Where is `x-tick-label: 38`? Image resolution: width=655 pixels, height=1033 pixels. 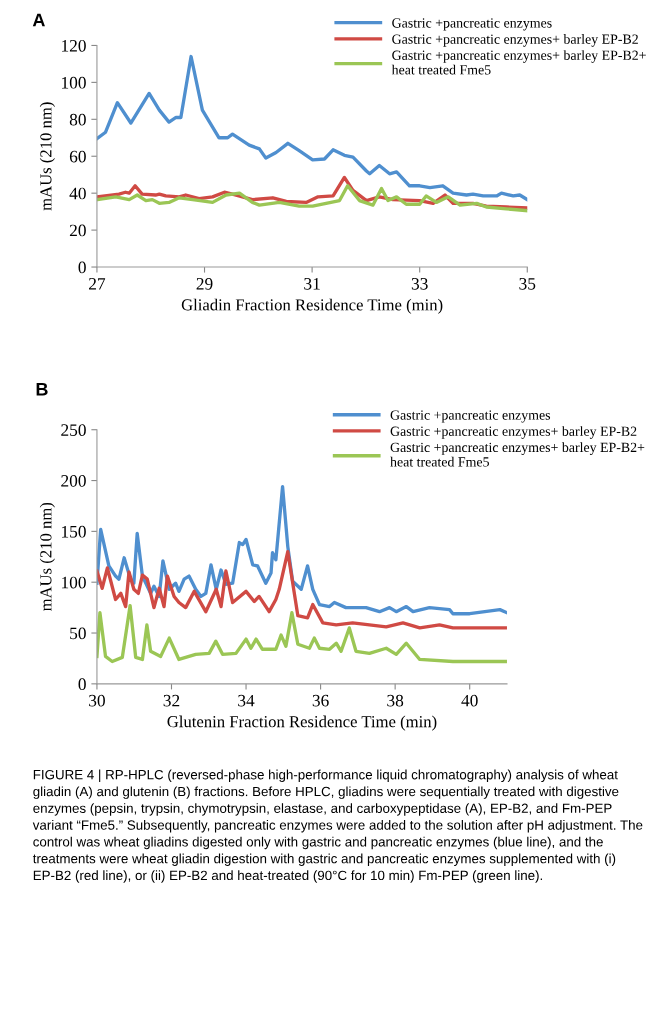 x-tick-label: 38 is located at coordinates (395, 700).